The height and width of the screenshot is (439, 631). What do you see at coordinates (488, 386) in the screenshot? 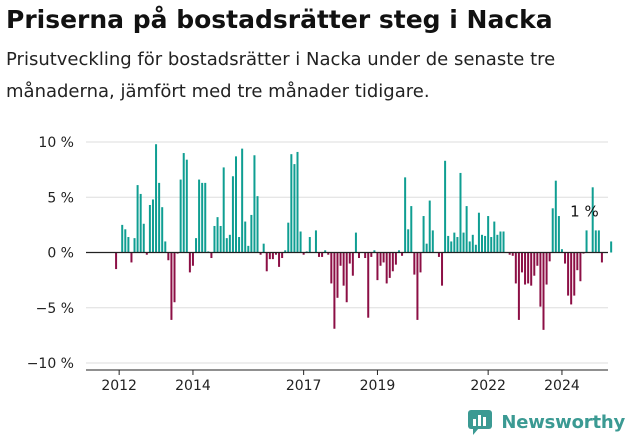
I see `x-tick-label: 2022` at bounding box center [488, 386].